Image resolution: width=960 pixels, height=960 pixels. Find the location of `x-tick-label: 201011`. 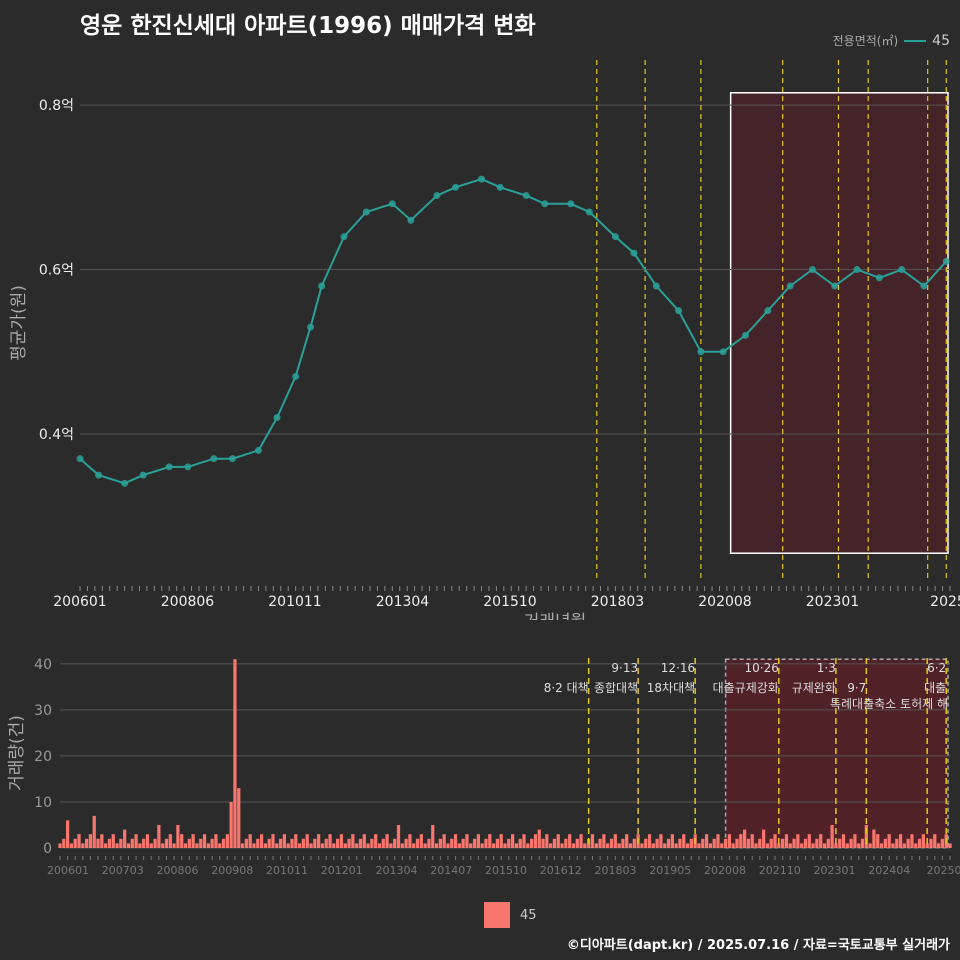

x-tick-label: 201011 is located at coordinates (287, 870).